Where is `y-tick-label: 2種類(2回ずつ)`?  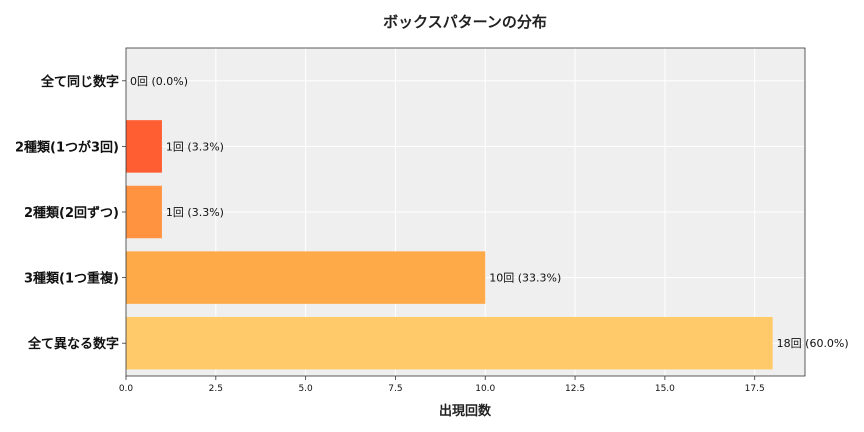
y-tick-label: 2種類(2回ずつ) is located at coordinates (71, 213).